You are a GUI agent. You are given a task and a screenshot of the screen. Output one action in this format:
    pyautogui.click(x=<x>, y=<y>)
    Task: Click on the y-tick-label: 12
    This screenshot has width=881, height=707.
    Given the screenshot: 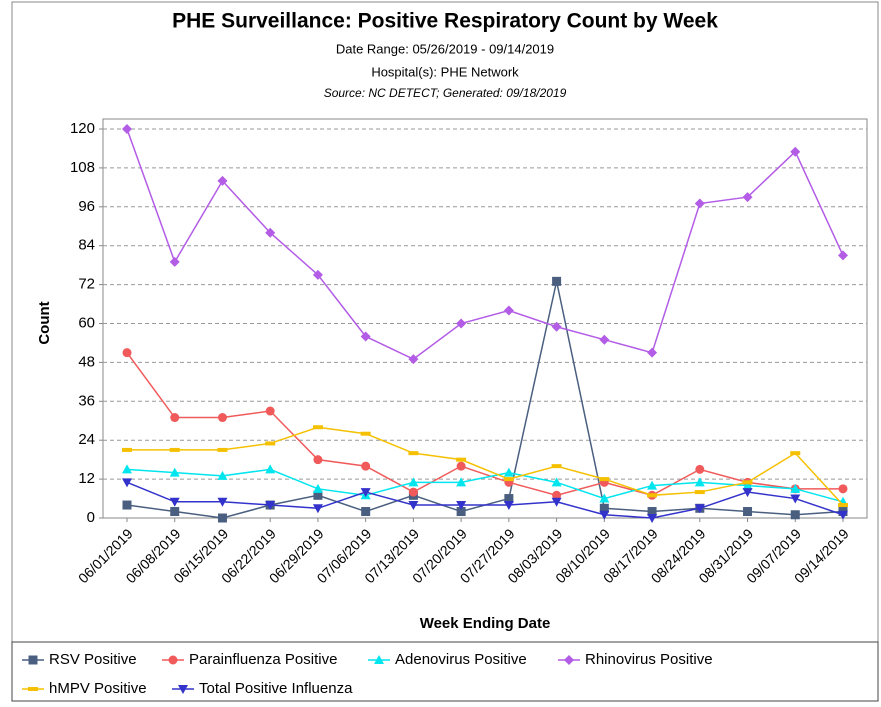 What is the action you would take?
    pyautogui.click(x=86, y=478)
    